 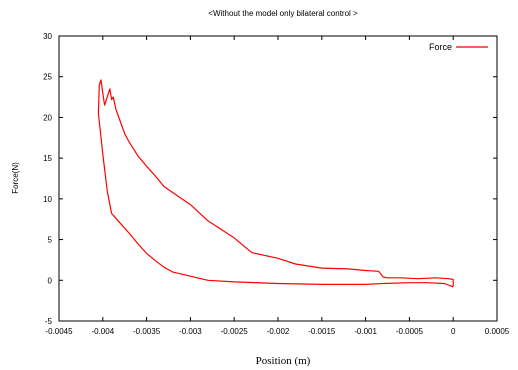 I want to click on x-tick-label: -0.0045, so click(x=59, y=331).